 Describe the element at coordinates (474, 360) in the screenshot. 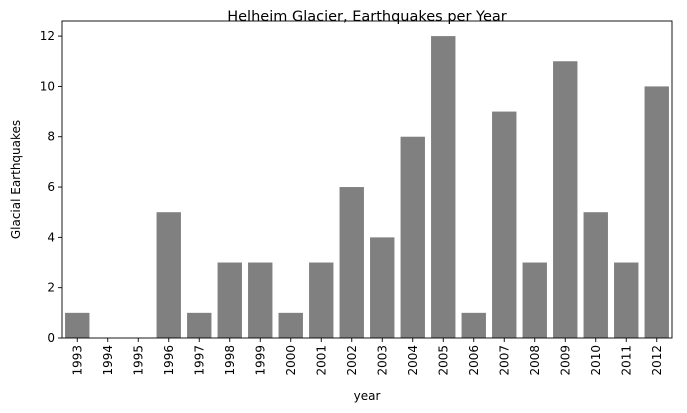

I see `x-tick-label: 2006` at that location.